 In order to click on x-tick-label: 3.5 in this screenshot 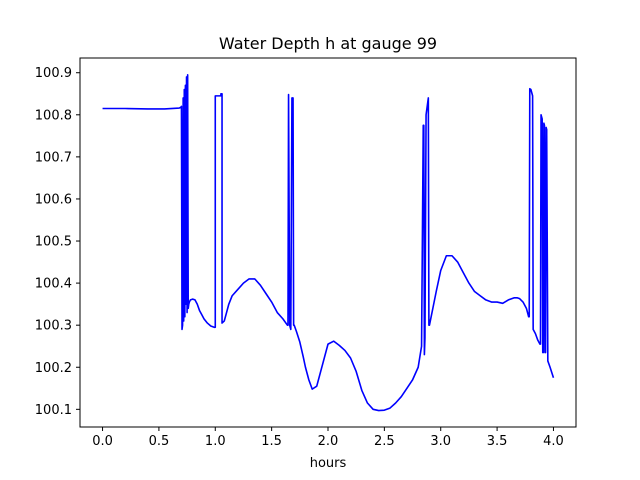, I will do `click(497, 441)`.